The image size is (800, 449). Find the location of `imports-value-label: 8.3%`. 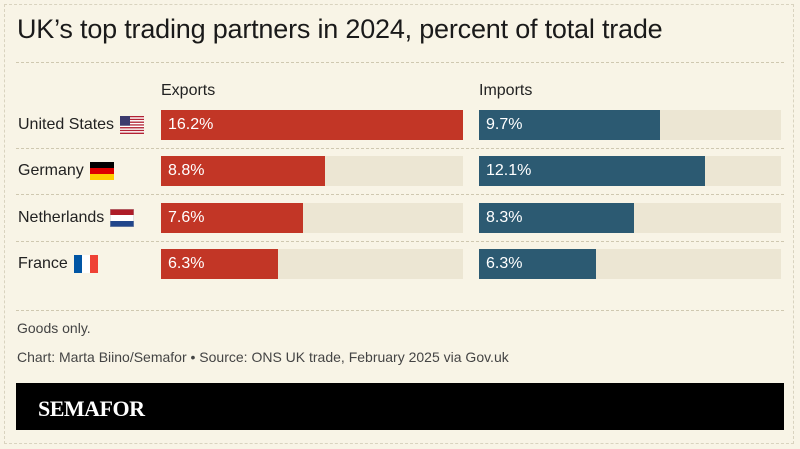

imports-value-label: 8.3% is located at coordinates (504, 217).